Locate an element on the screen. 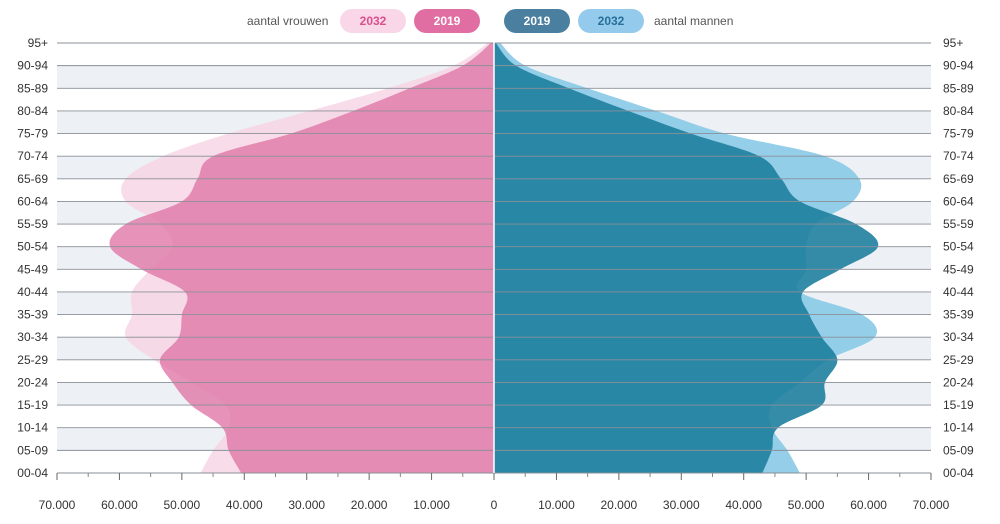 The width and height of the screenshot is (1000, 524). age-label-left: 20-24 is located at coordinates (32, 382).